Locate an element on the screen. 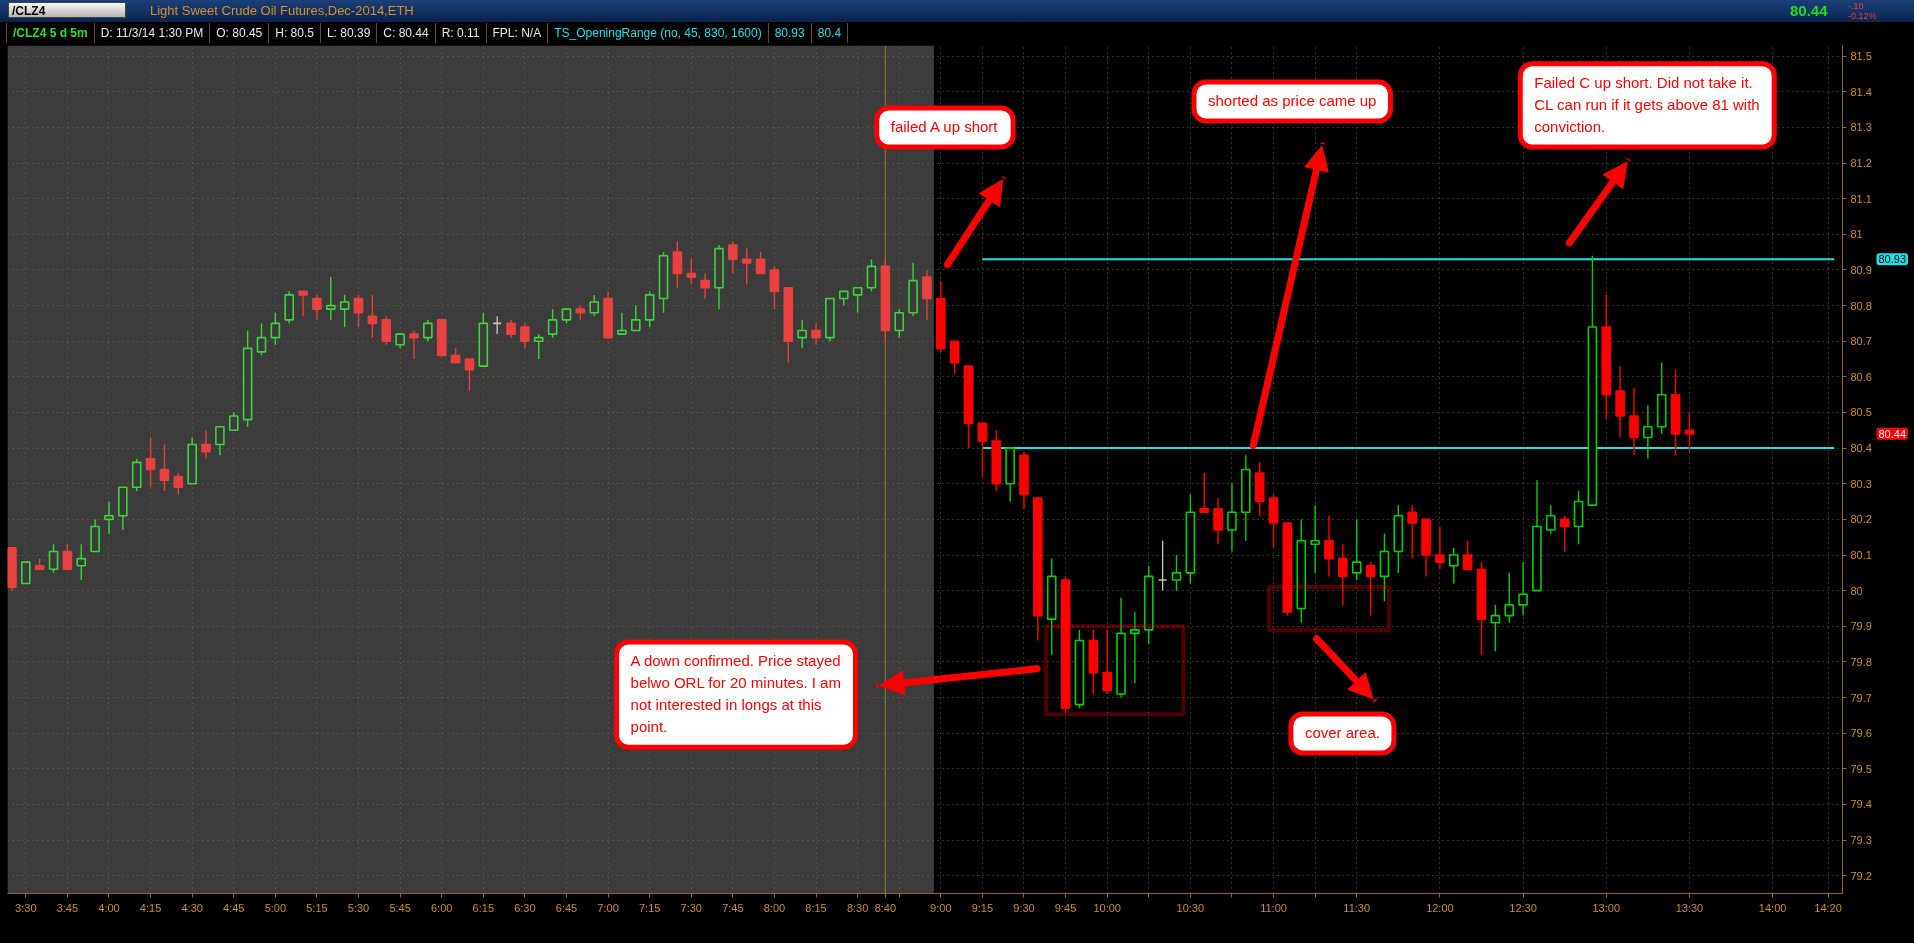  text: C: 80.44 is located at coordinates (406, 33).